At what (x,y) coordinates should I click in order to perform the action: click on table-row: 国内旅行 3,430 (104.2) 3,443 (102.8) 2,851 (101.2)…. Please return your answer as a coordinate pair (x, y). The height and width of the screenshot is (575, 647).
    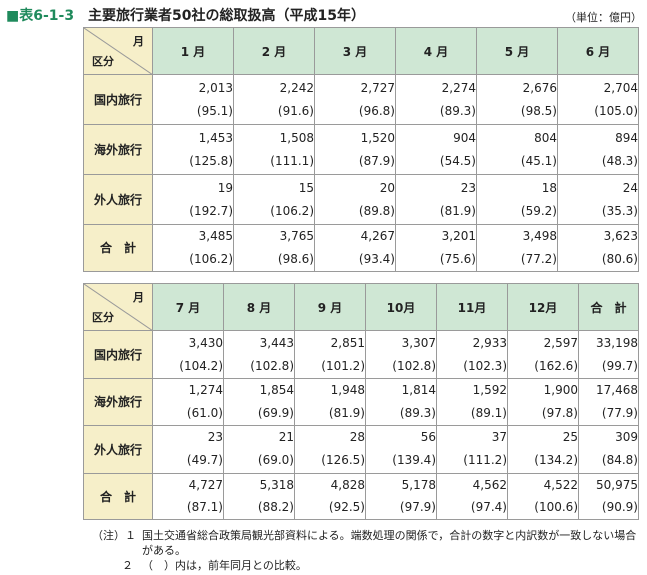
    Looking at the image, I should click on (361, 354).